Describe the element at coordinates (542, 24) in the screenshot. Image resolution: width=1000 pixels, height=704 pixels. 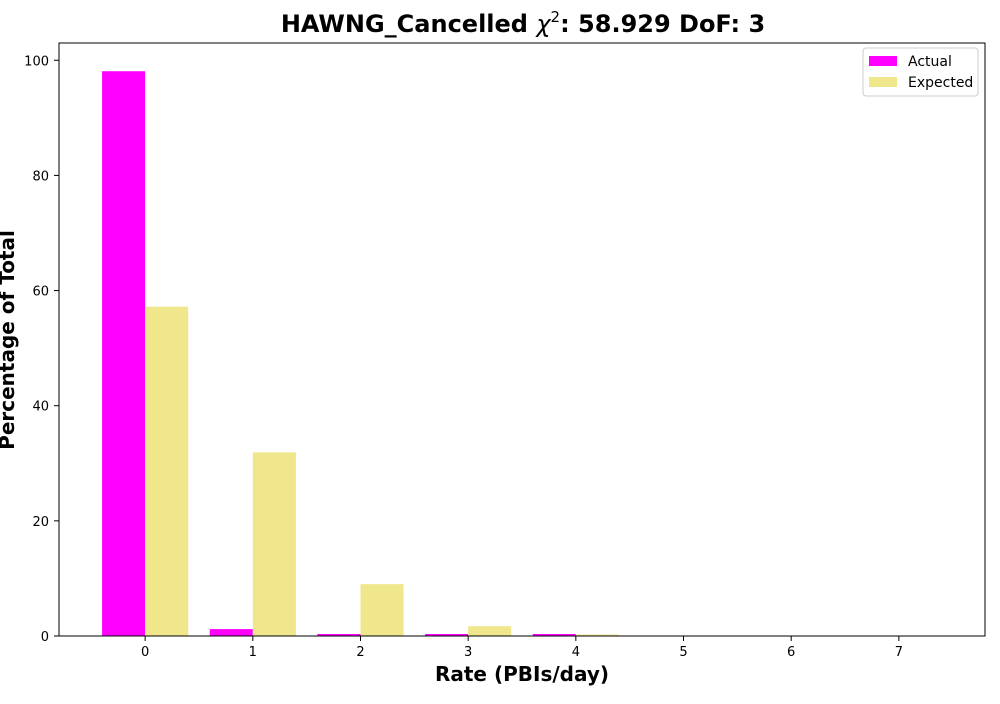
I see `title-symbol: χ` at that location.